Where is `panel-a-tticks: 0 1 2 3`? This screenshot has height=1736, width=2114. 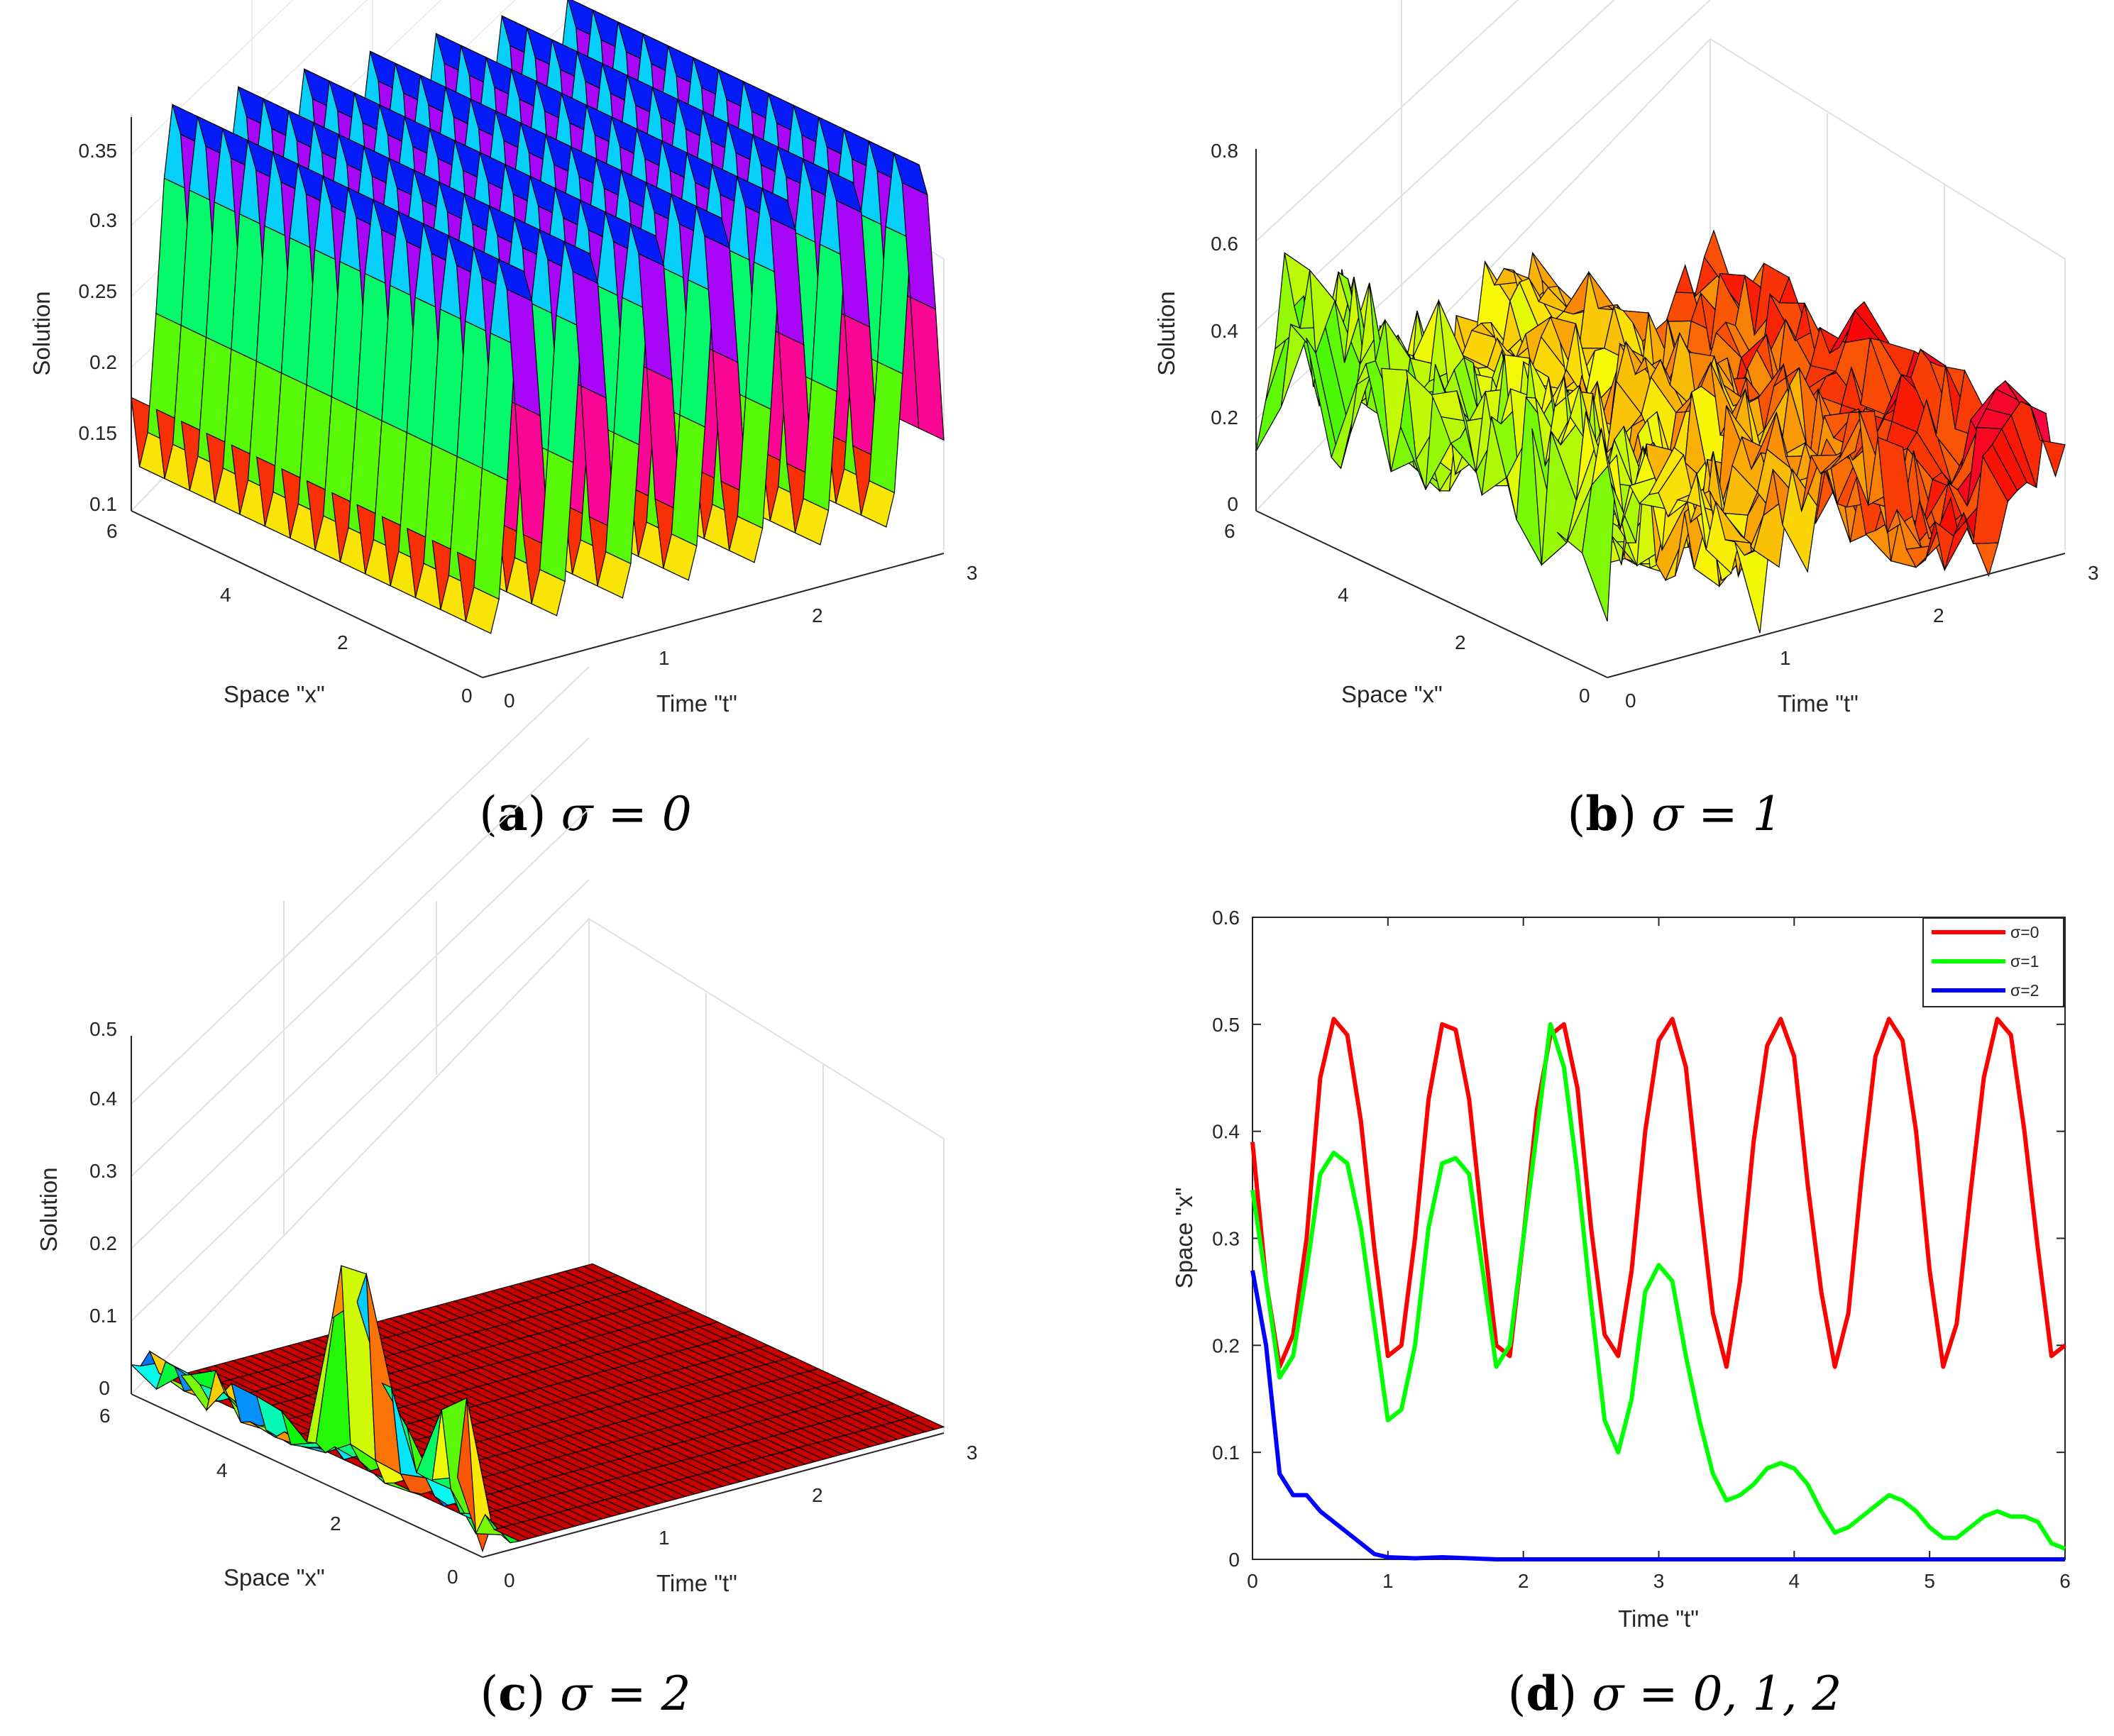
panel-a-tticks: 0 1 2 3 is located at coordinates (741, 637).